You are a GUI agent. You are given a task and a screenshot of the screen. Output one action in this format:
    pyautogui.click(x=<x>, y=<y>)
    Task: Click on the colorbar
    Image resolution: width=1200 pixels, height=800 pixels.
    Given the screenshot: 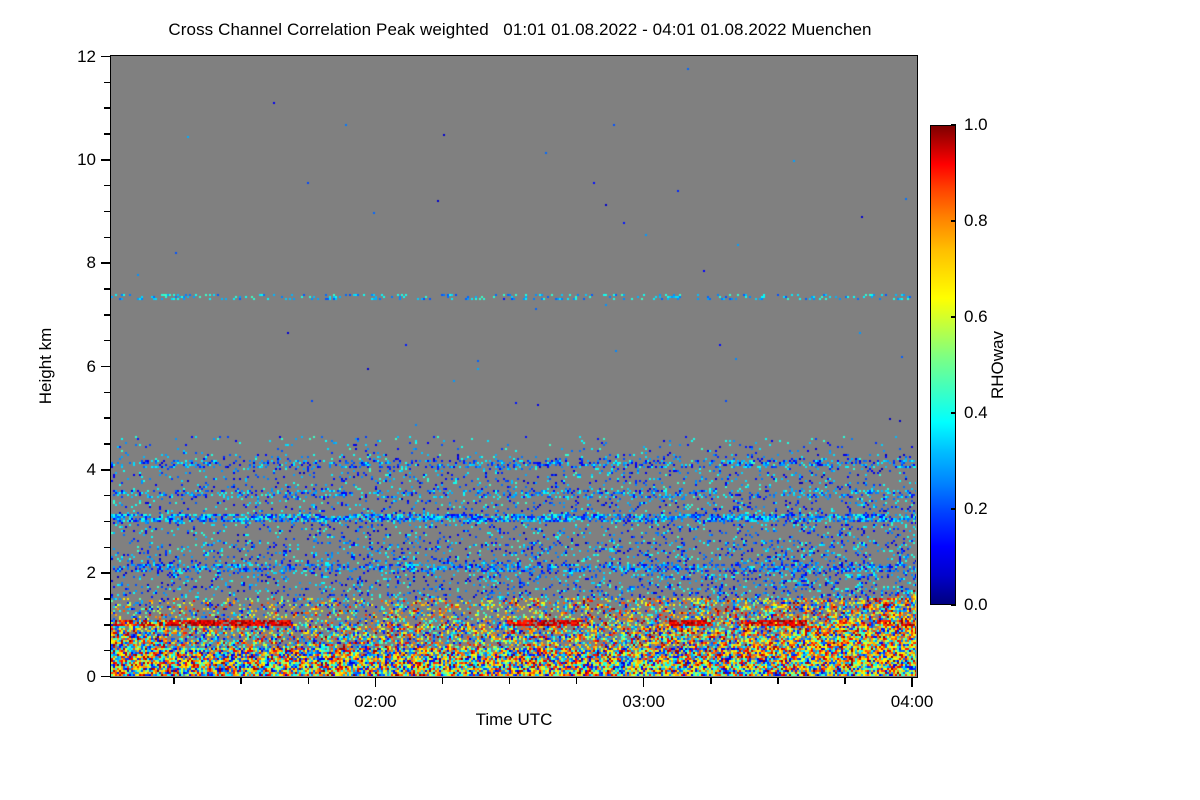 What is the action you would take?
    pyautogui.click(x=943, y=365)
    